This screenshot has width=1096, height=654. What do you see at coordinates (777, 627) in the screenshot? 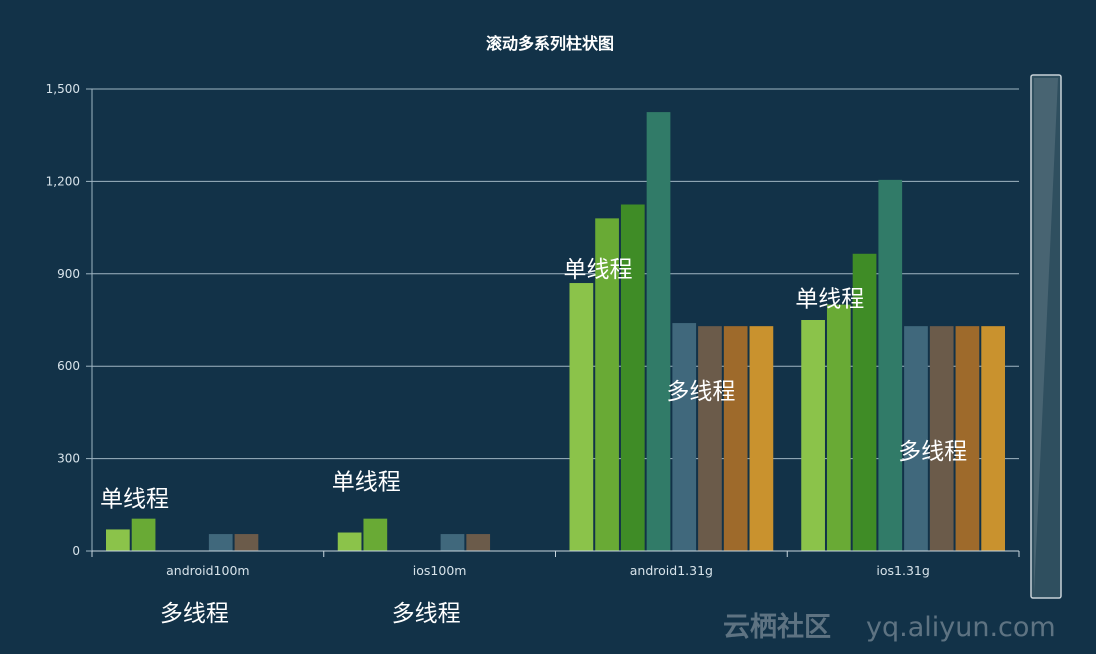
I see `watermark-brand: 云栖社区` at bounding box center [777, 627].